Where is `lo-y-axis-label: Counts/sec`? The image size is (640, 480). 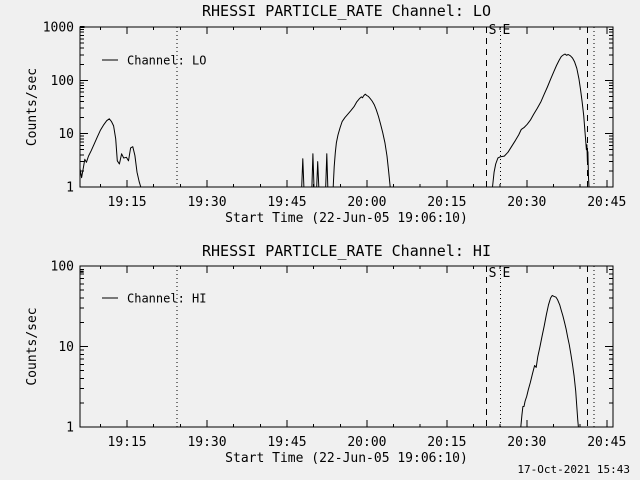 lo-y-axis-label: Counts/sec is located at coordinates (32, 107).